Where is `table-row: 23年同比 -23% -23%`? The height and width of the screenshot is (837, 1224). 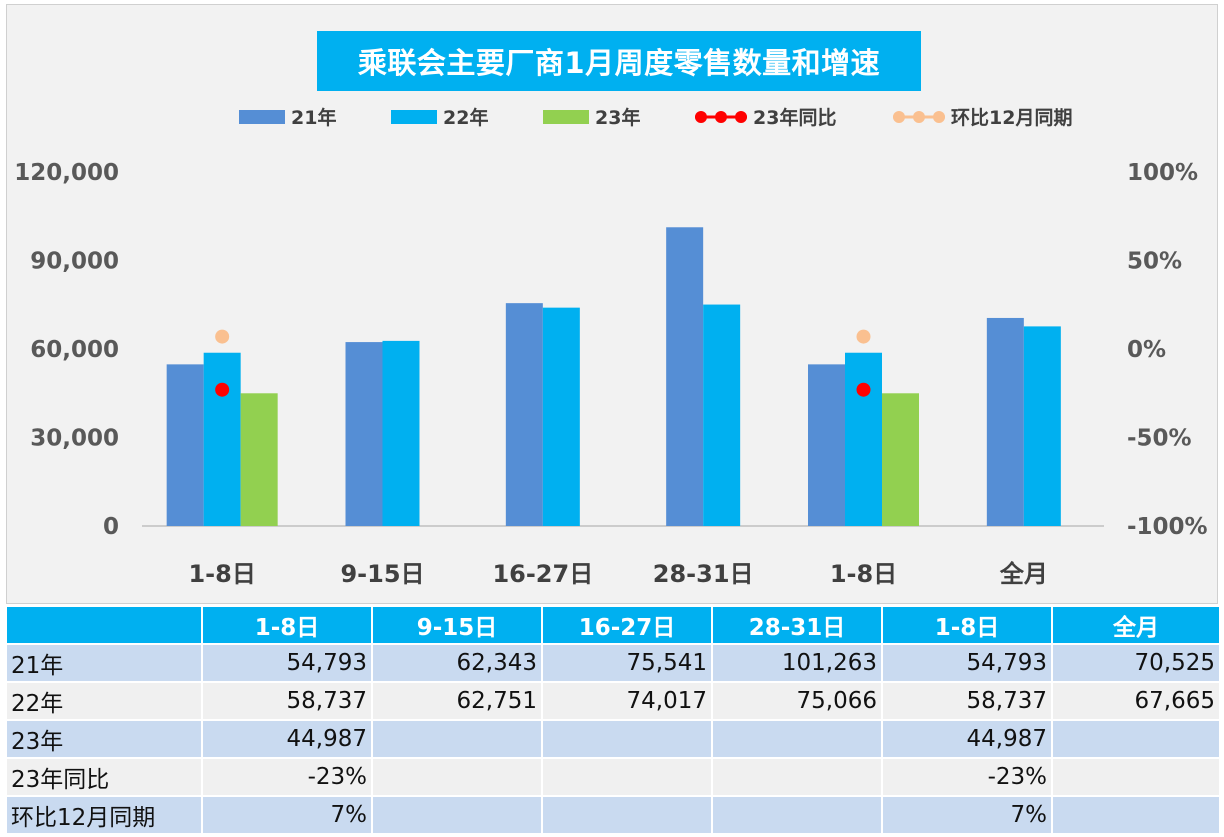
table-row: 23年同比 -23% -23% is located at coordinates (613, 777).